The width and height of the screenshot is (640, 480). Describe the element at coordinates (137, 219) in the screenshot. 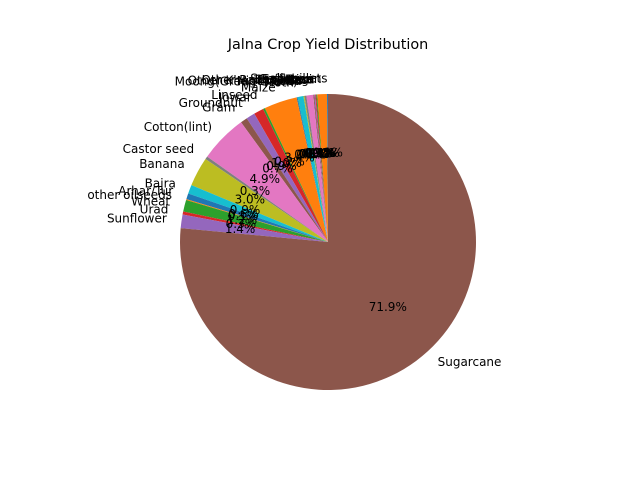

I see `slice-label-sunflower: Sunflower` at that location.